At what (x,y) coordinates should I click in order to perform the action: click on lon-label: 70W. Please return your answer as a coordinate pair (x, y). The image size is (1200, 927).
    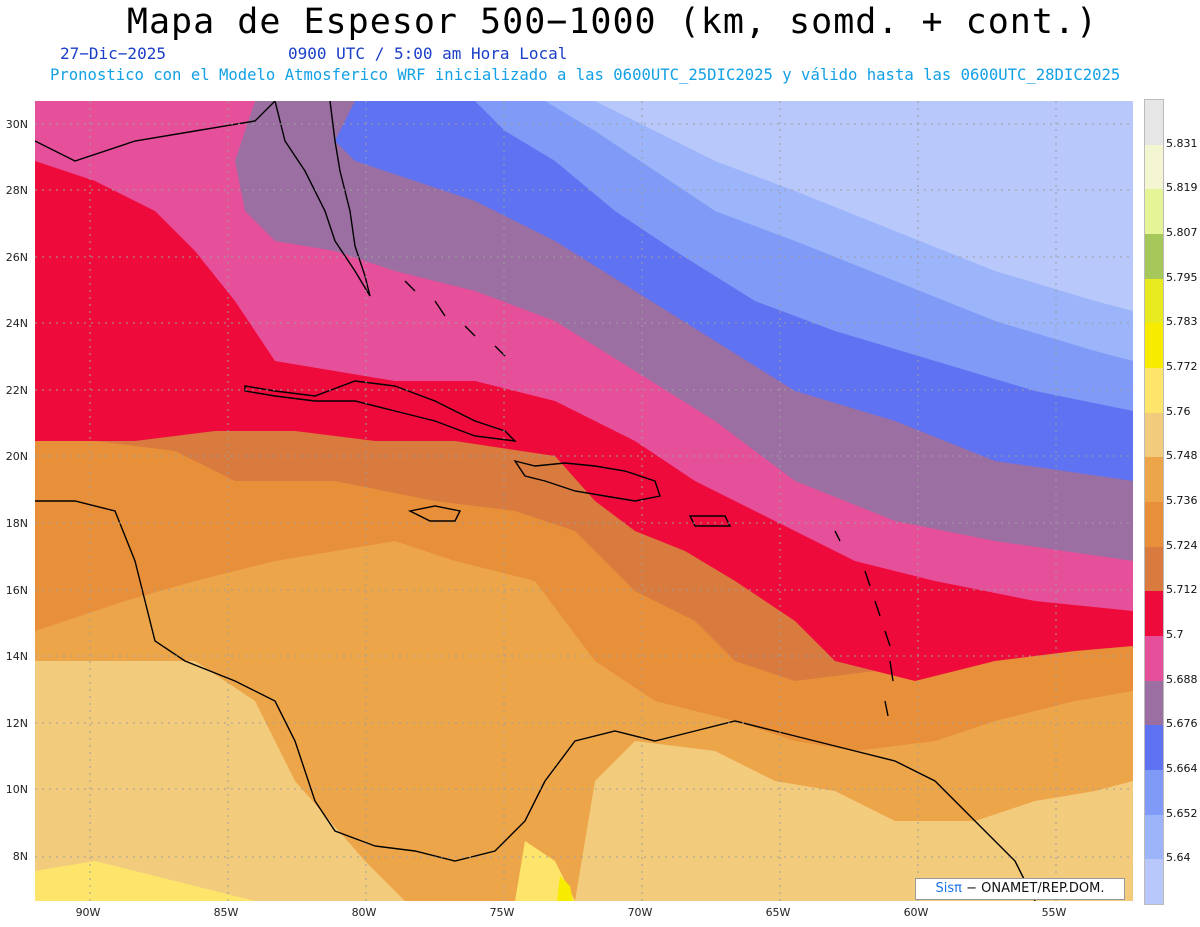
    Looking at the image, I should click on (640, 912).